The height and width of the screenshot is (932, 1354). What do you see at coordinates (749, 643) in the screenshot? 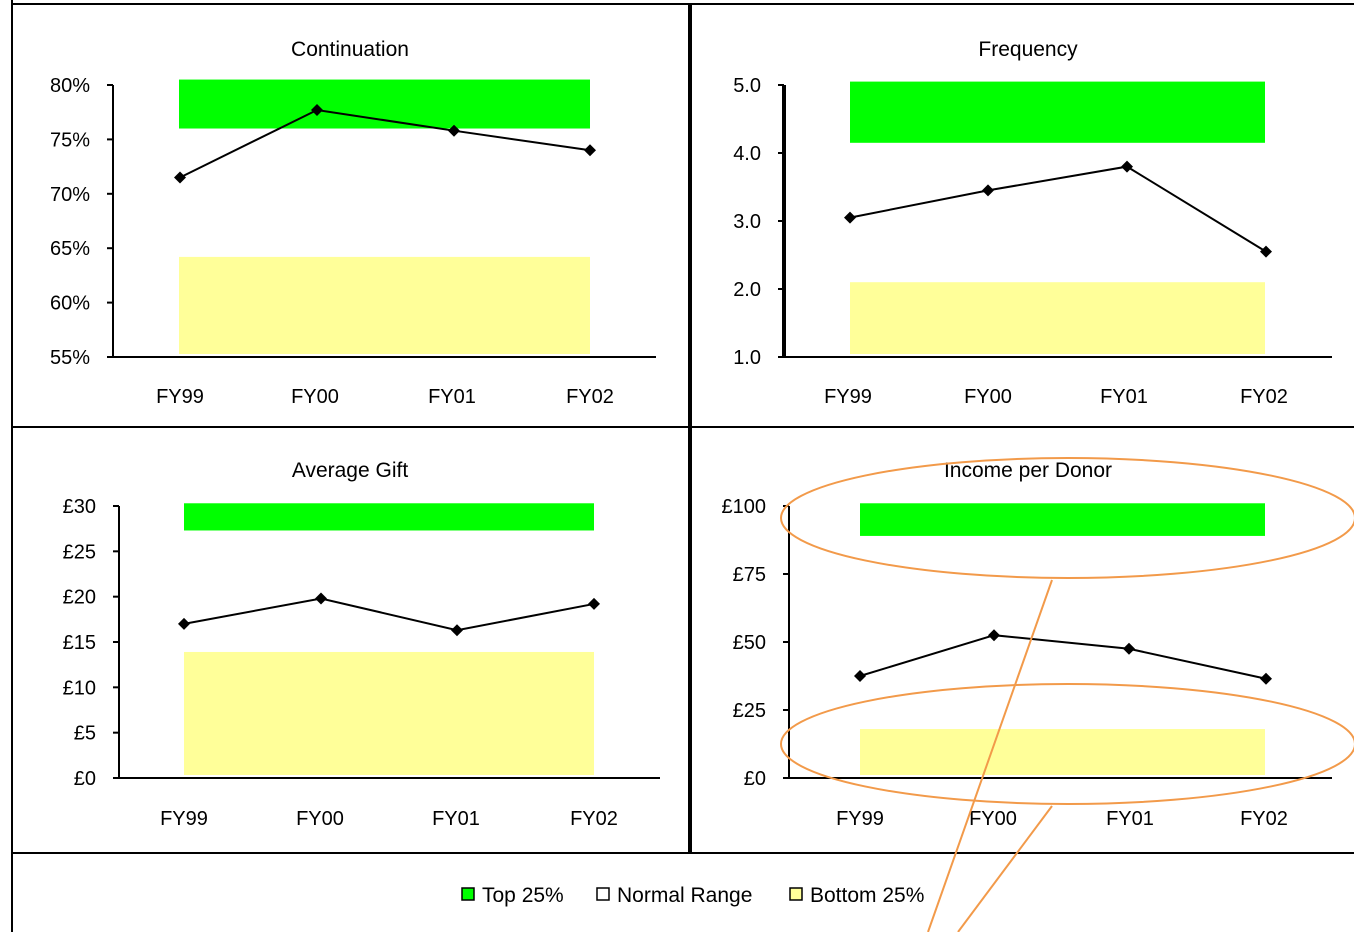
I see `y-tick-label: £50` at bounding box center [749, 643].